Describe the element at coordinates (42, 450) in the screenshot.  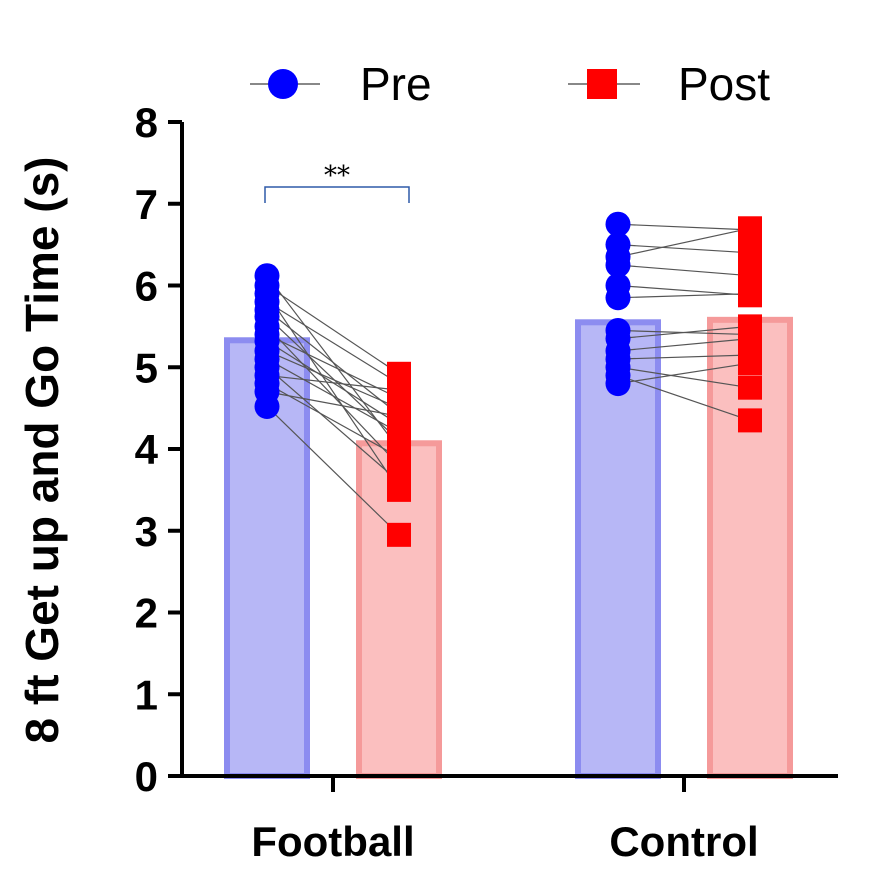
I see `y-axis-label: 8 ft Get up and Go Time (s)` at that location.